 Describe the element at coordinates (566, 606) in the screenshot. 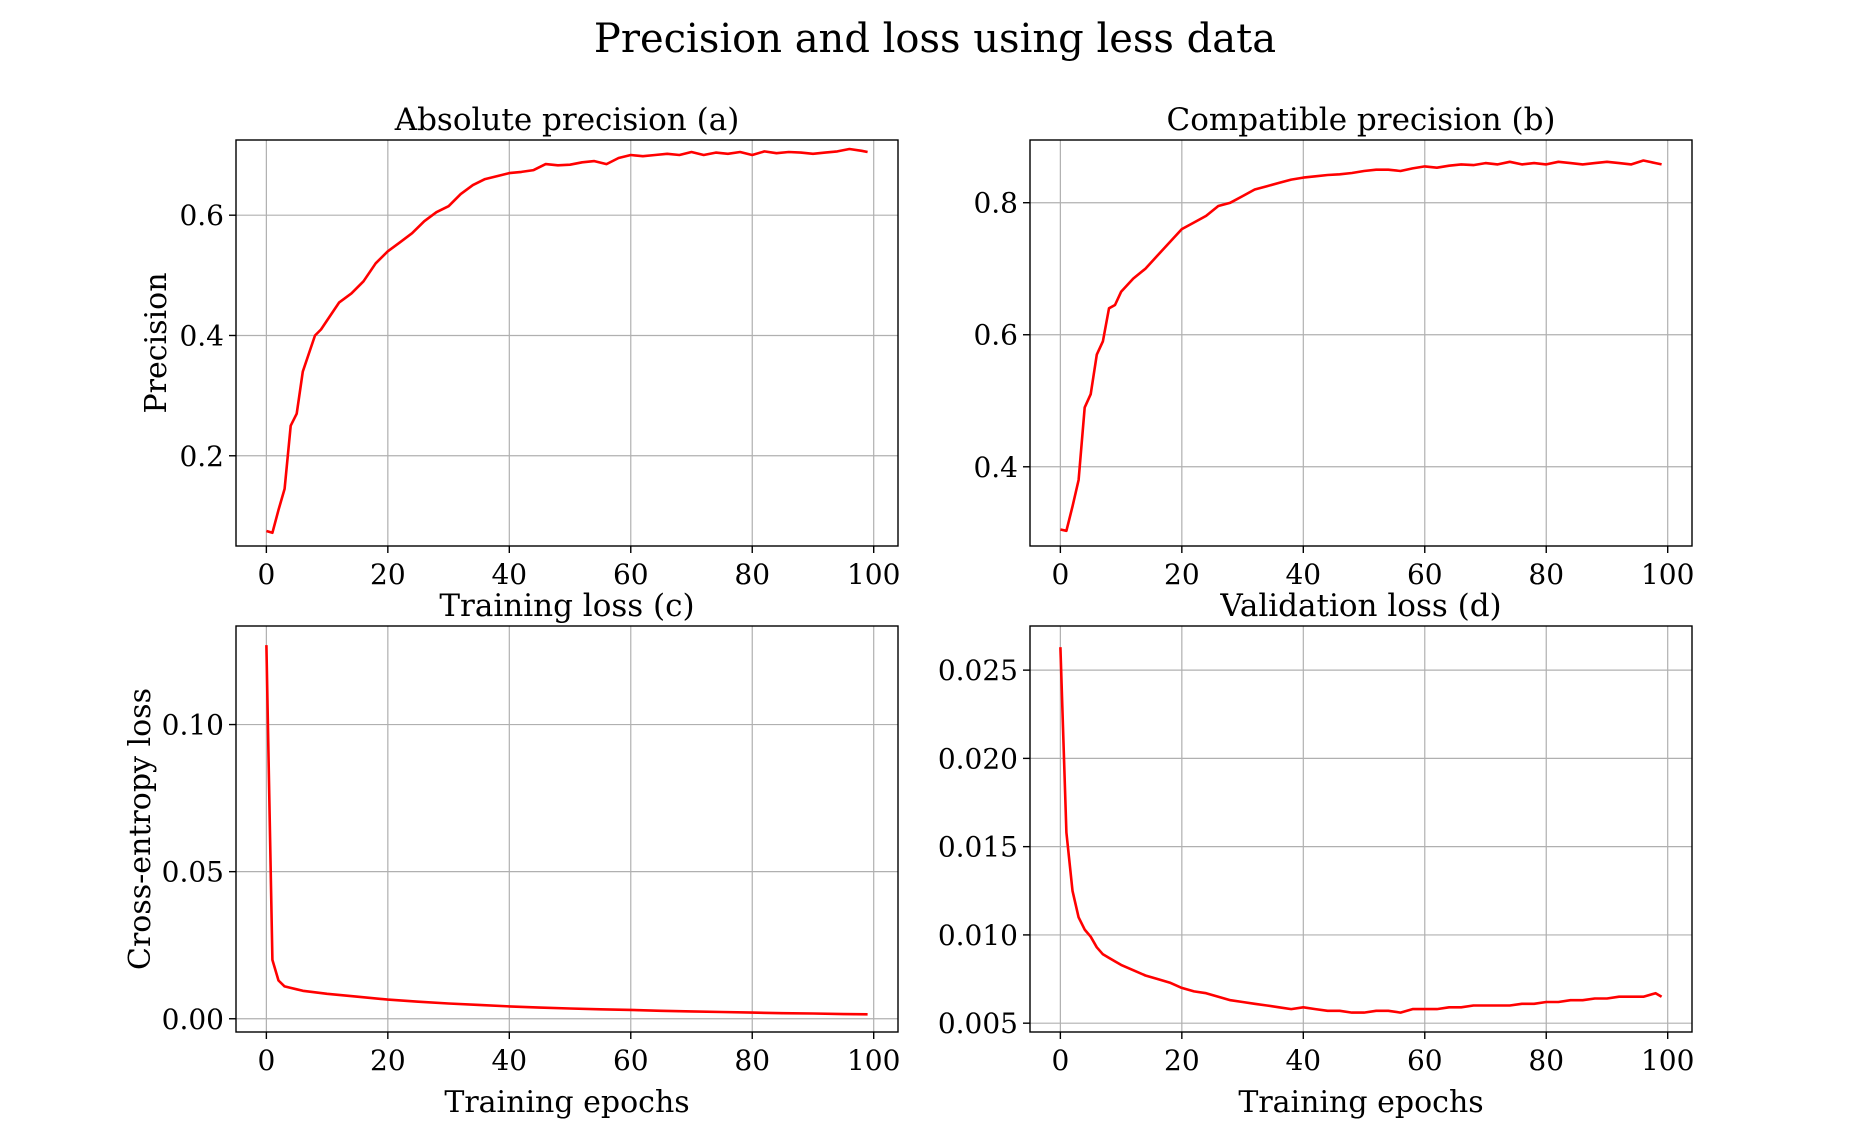

I see `subplot-title: Training loss (c)` at that location.